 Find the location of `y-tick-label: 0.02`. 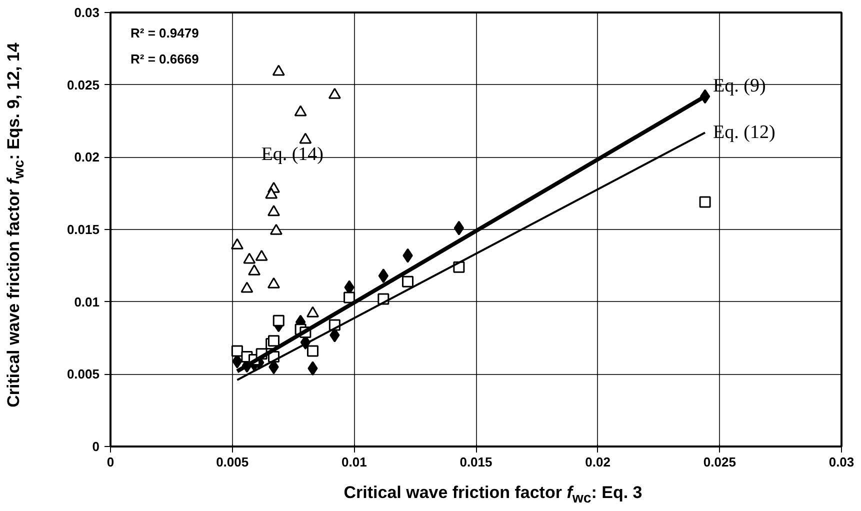

y-tick-label: 0.02 is located at coordinates (87, 157).